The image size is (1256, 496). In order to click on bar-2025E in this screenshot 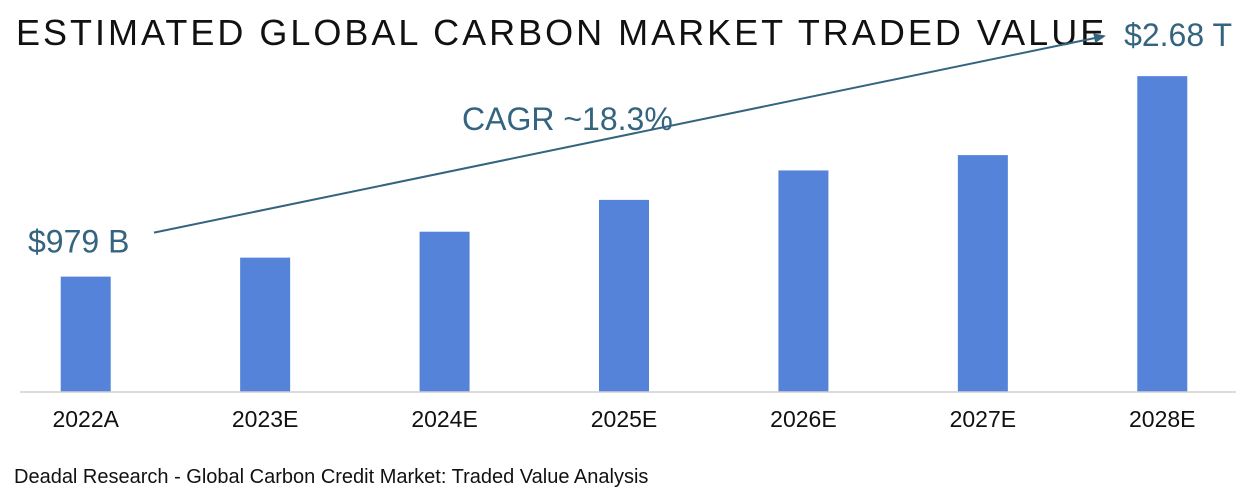, I will do `click(624, 295)`.